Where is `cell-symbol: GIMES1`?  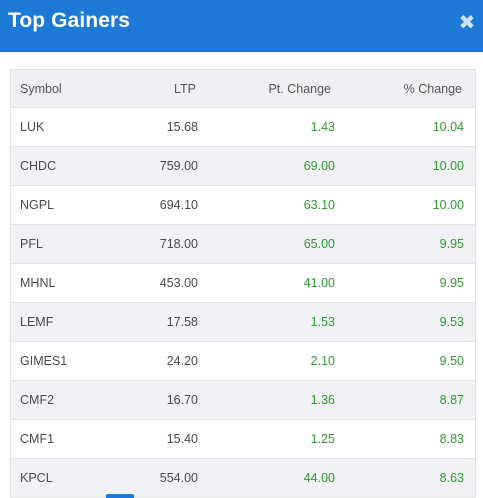 cell-symbol: GIMES1 is located at coordinates (71, 361).